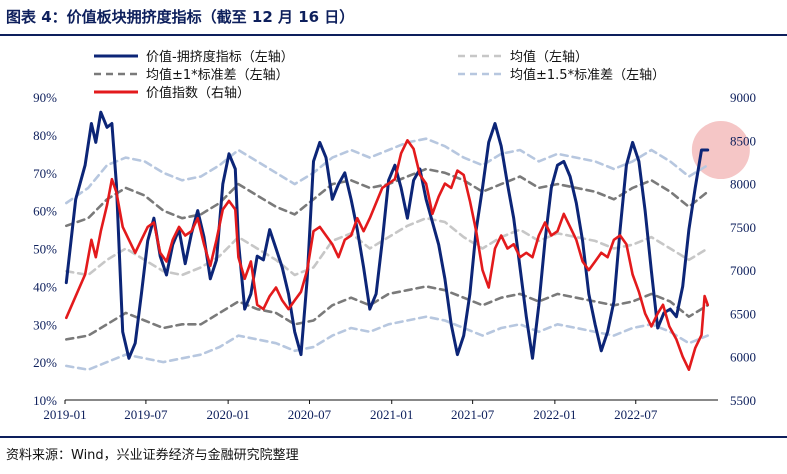 The width and height of the screenshot is (787, 474). What do you see at coordinates (180, 17) in the screenshot?
I see `figure-title: 图表 4：价值板块拥挤度指标（截至 12 月 16 日）` at bounding box center [180, 17].